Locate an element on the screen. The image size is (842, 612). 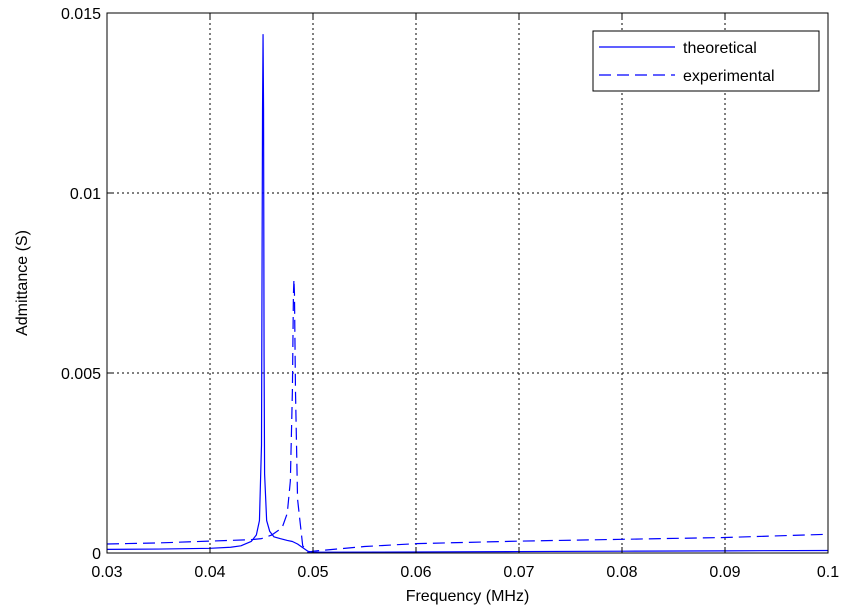
y-tick-label: 0.01 is located at coordinates (85, 194).